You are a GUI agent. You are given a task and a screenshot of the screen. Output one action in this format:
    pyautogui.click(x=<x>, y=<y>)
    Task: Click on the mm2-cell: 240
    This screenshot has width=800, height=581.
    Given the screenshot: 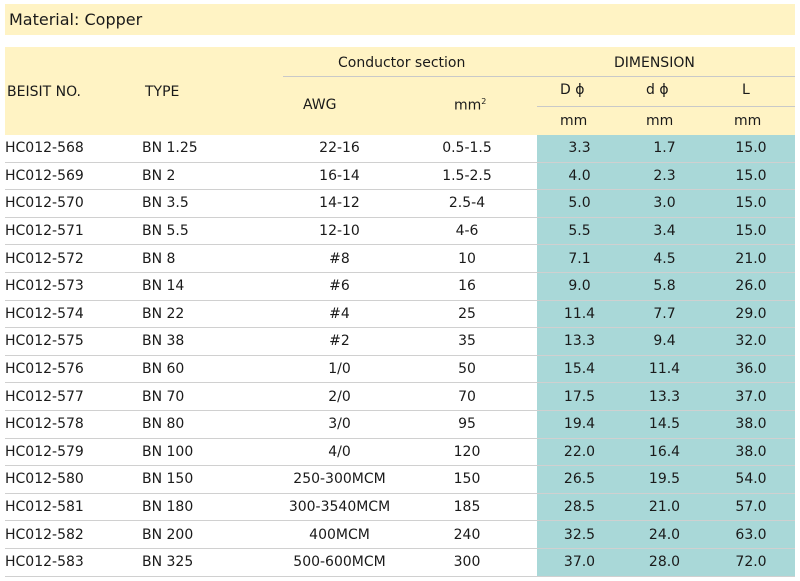 What is the action you would take?
    pyautogui.click(x=467, y=534)
    